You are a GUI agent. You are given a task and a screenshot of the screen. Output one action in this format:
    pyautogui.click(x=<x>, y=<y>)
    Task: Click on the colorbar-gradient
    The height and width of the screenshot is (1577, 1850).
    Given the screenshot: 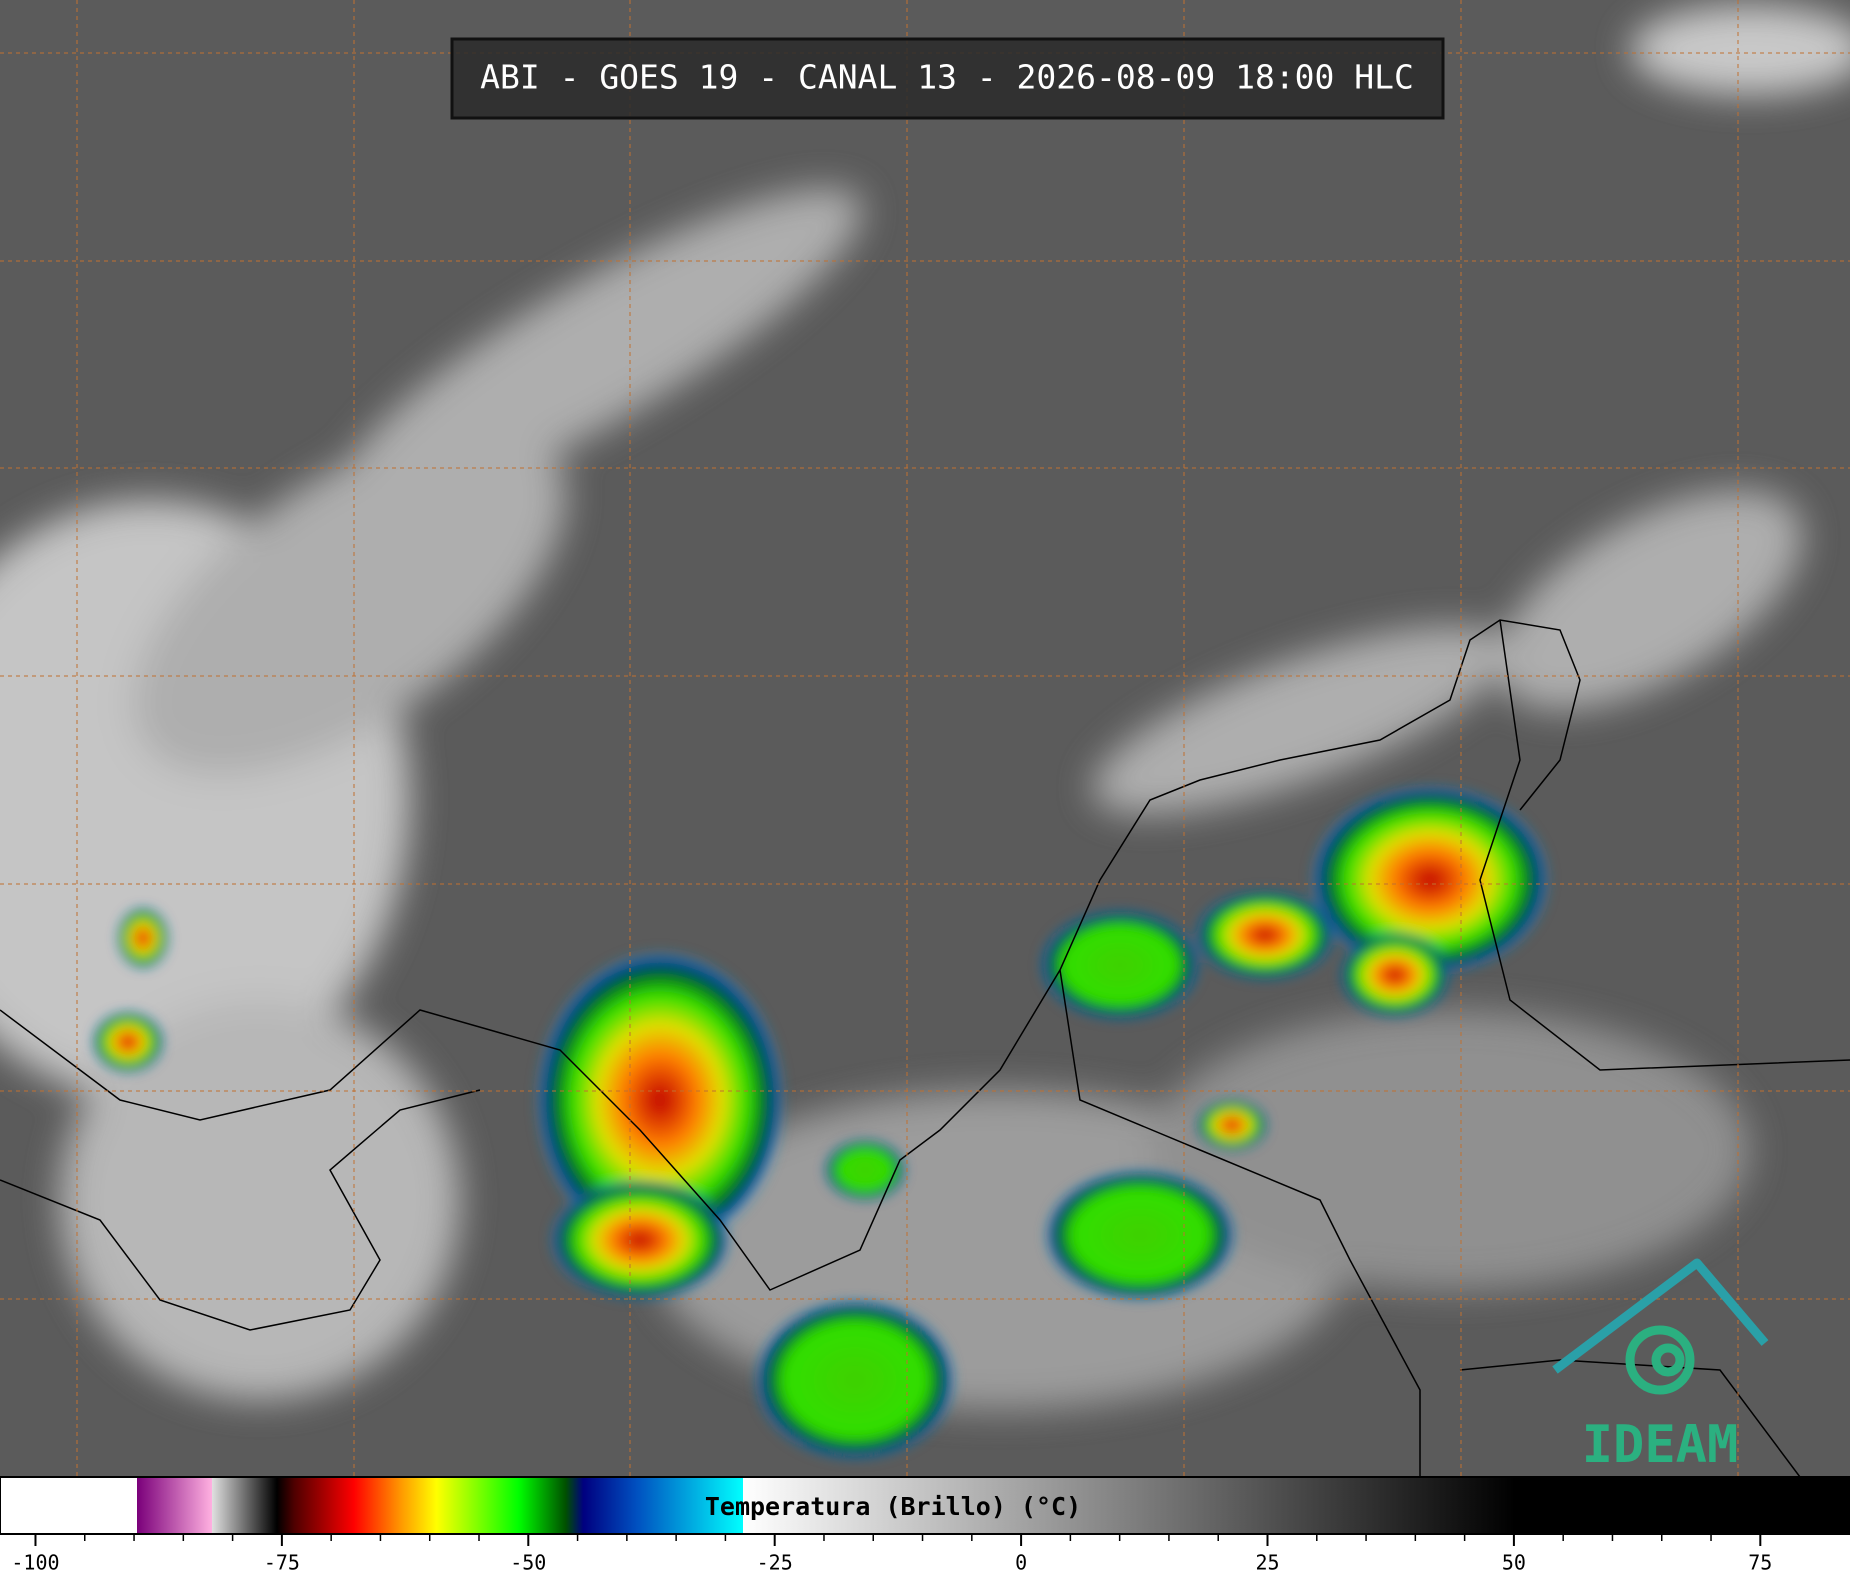 What is the action you would take?
    pyautogui.click(x=925, y=1505)
    